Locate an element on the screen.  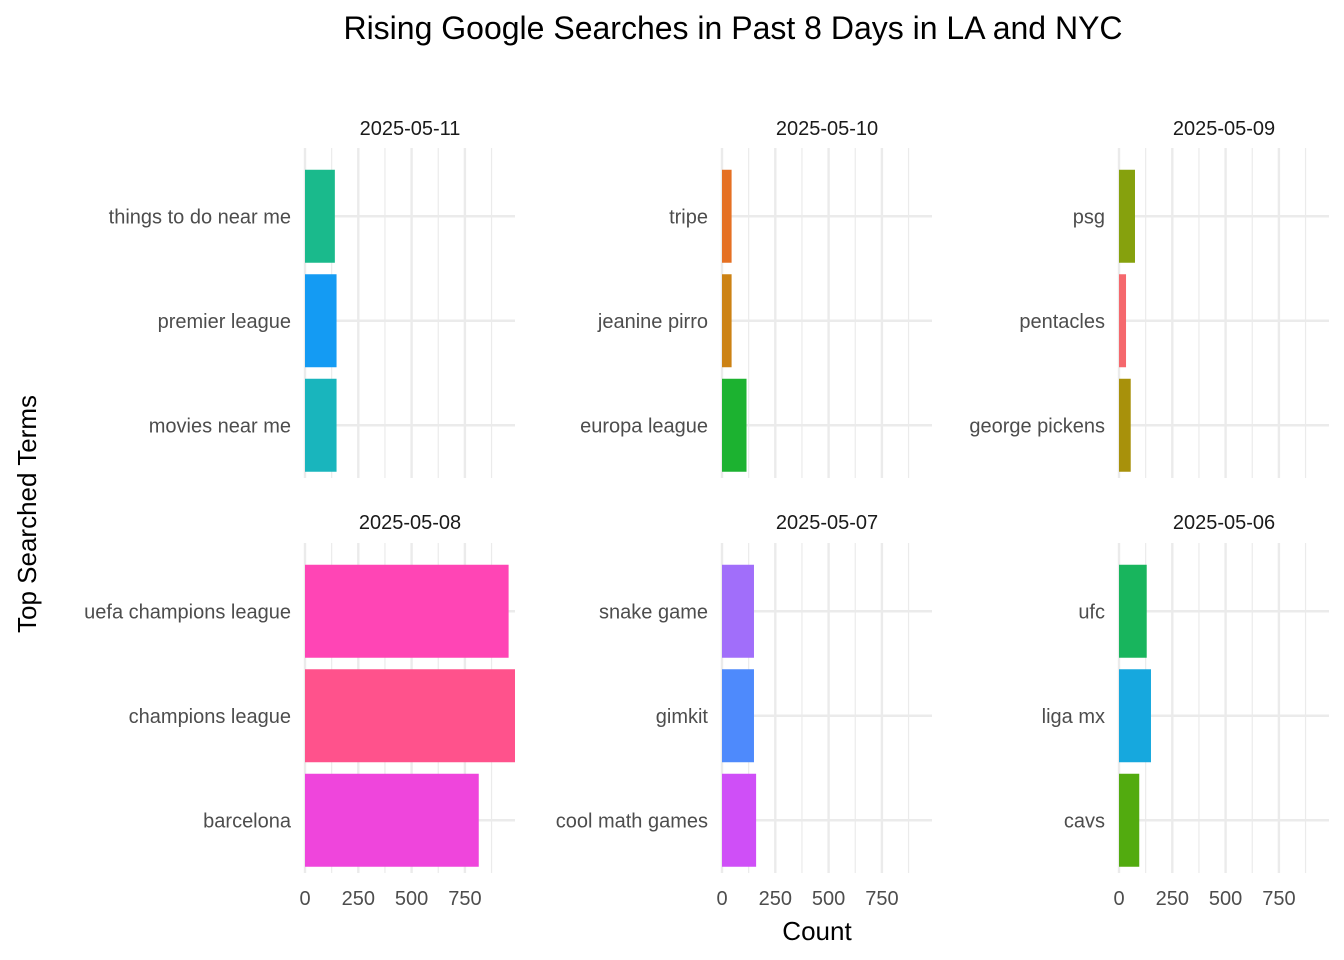
y-axis-title: Top Searched Terms is located at coordinates (27, 514).